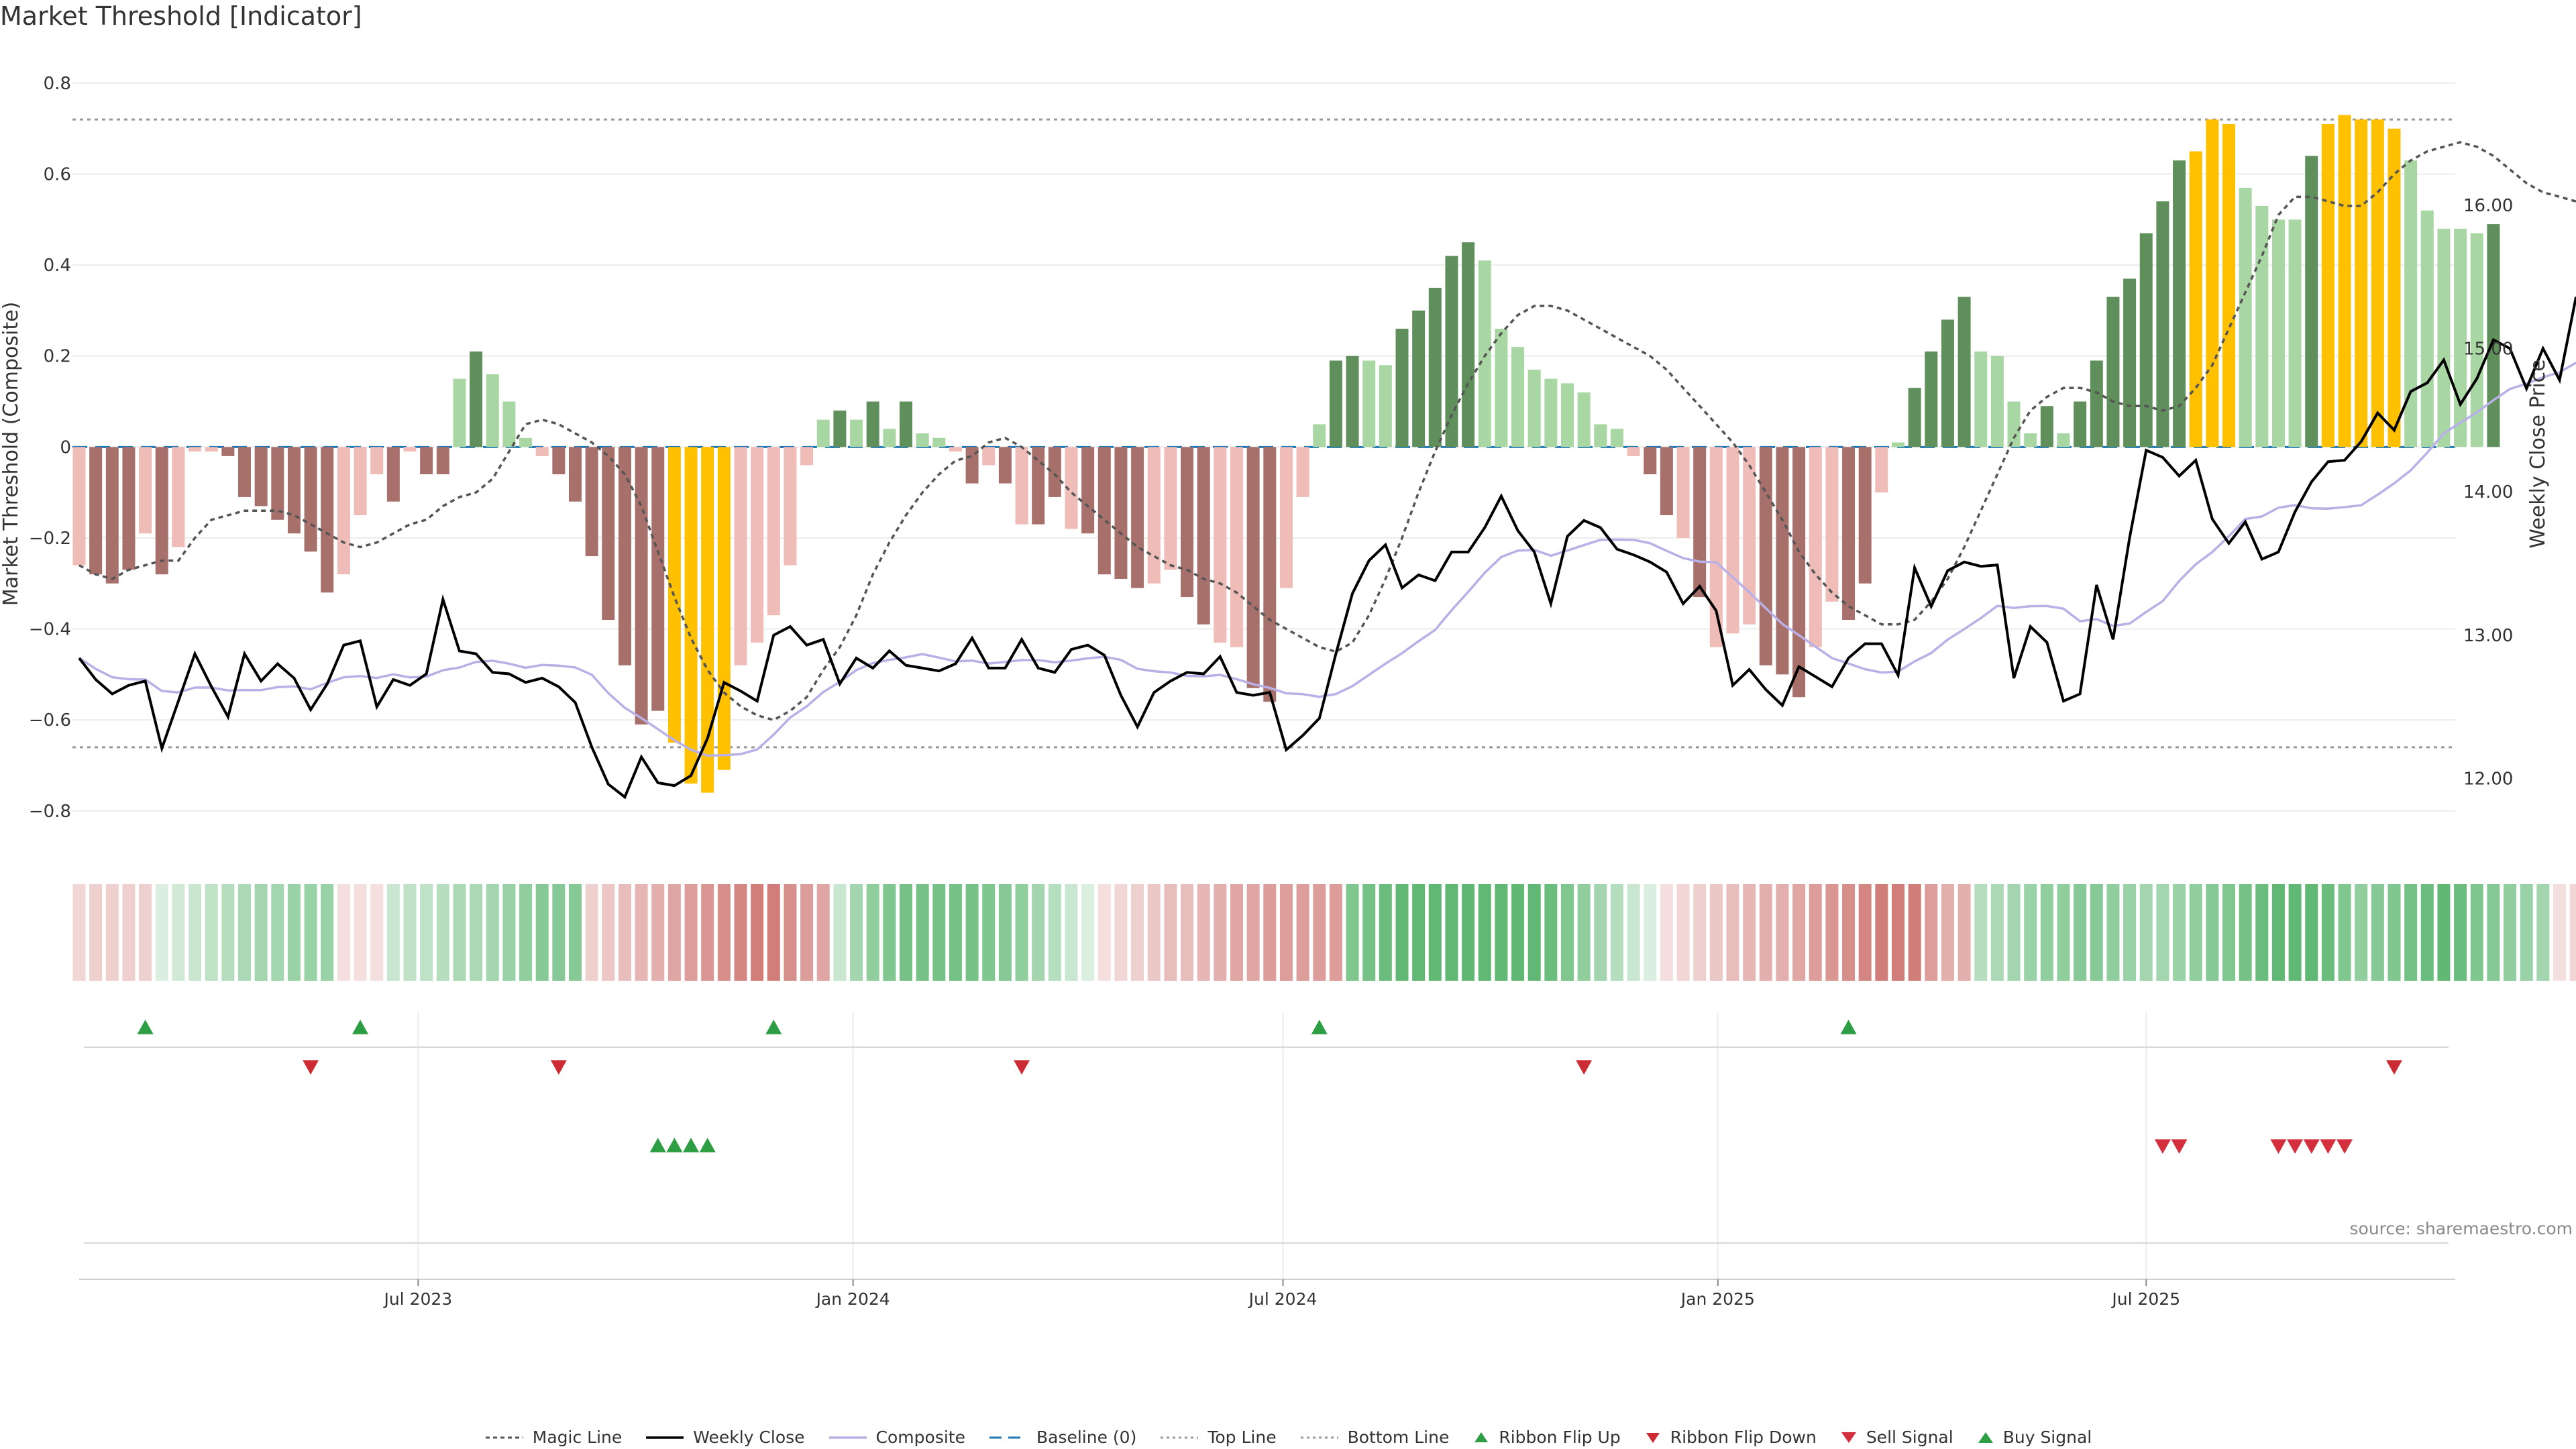 The height and width of the screenshot is (1449, 2576). Describe the element at coordinates (1717, 1299) in the screenshot. I see `x-tick-label: Jan 2025` at that location.